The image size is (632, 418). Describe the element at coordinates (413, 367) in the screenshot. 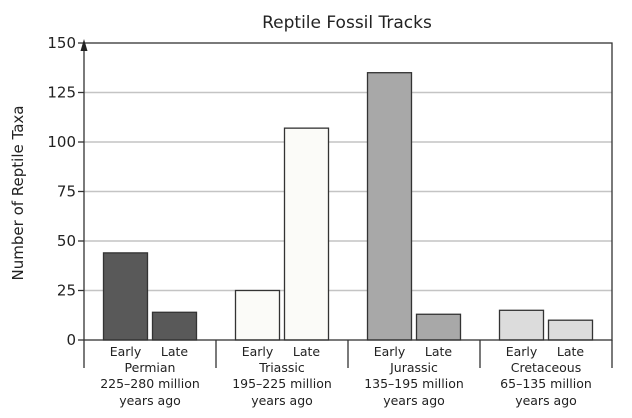

I see `group-label-period: Jurassic` at that location.